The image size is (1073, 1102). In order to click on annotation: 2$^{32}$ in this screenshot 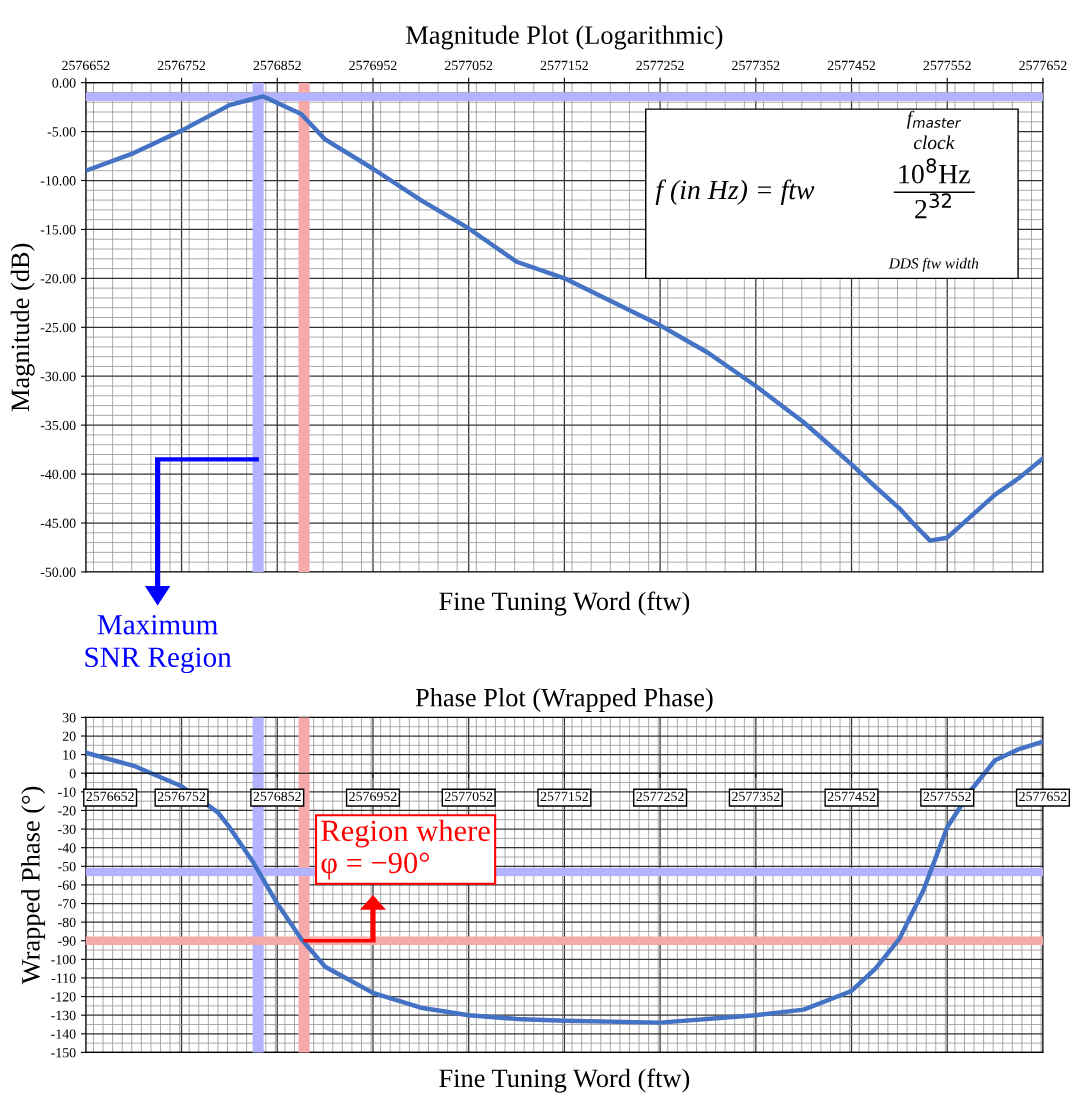, I will do `click(933, 206)`.